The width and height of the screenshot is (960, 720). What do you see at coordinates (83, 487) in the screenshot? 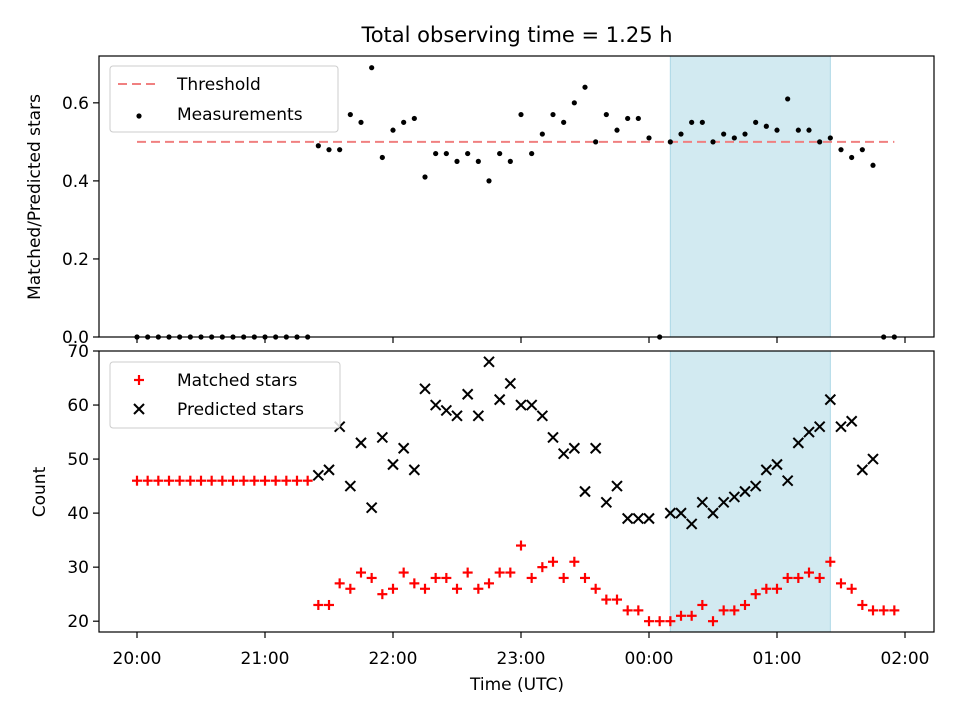
I see `bottom-y-ticks: 20 30 40 50 60 70` at bounding box center [83, 487].